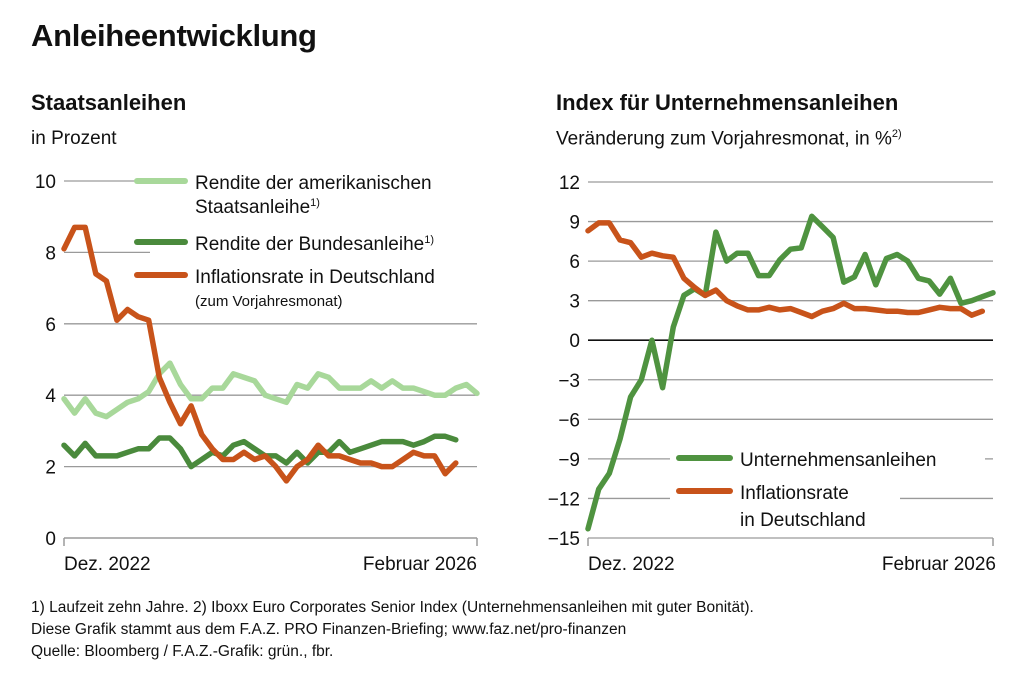 The height and width of the screenshot is (676, 1024). I want to click on legend-label-us-yield-line2-text: Staatsanleihe, so click(252, 207).